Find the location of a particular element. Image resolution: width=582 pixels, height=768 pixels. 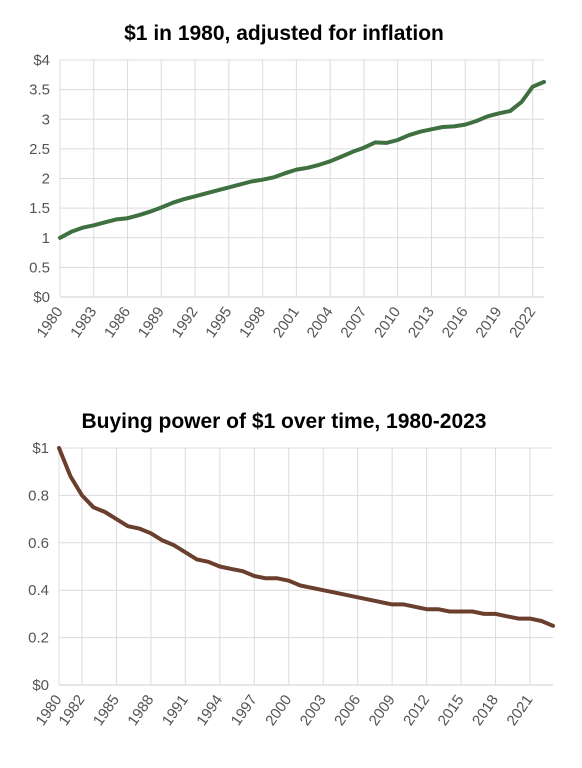

y-tick-label: 1 is located at coordinates (46, 238).